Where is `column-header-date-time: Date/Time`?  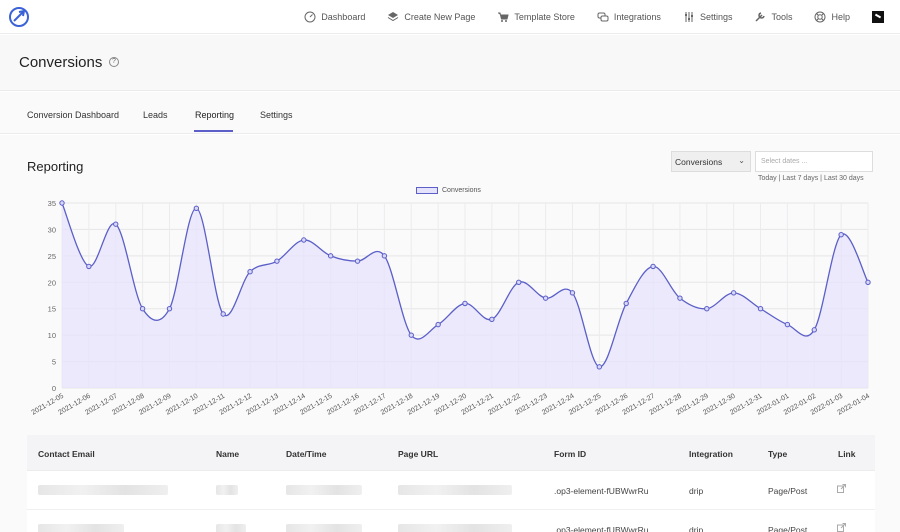 column-header-date-time: Date/Time is located at coordinates (306, 454).